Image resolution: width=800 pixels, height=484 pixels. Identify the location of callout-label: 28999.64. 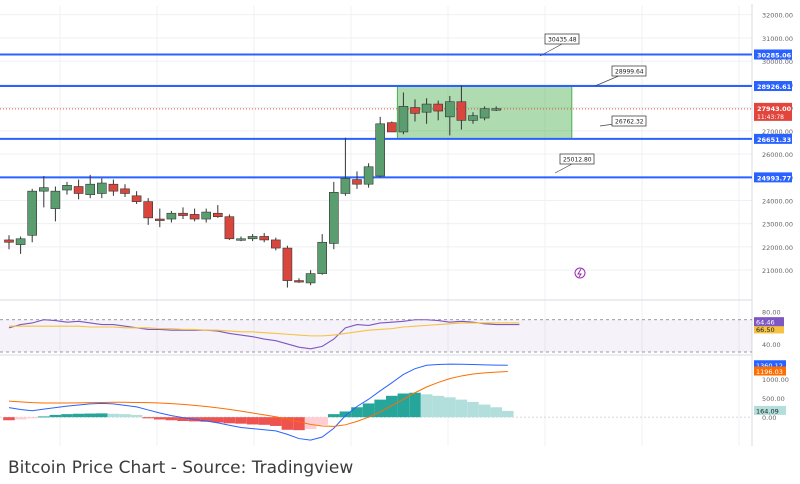
(629, 72).